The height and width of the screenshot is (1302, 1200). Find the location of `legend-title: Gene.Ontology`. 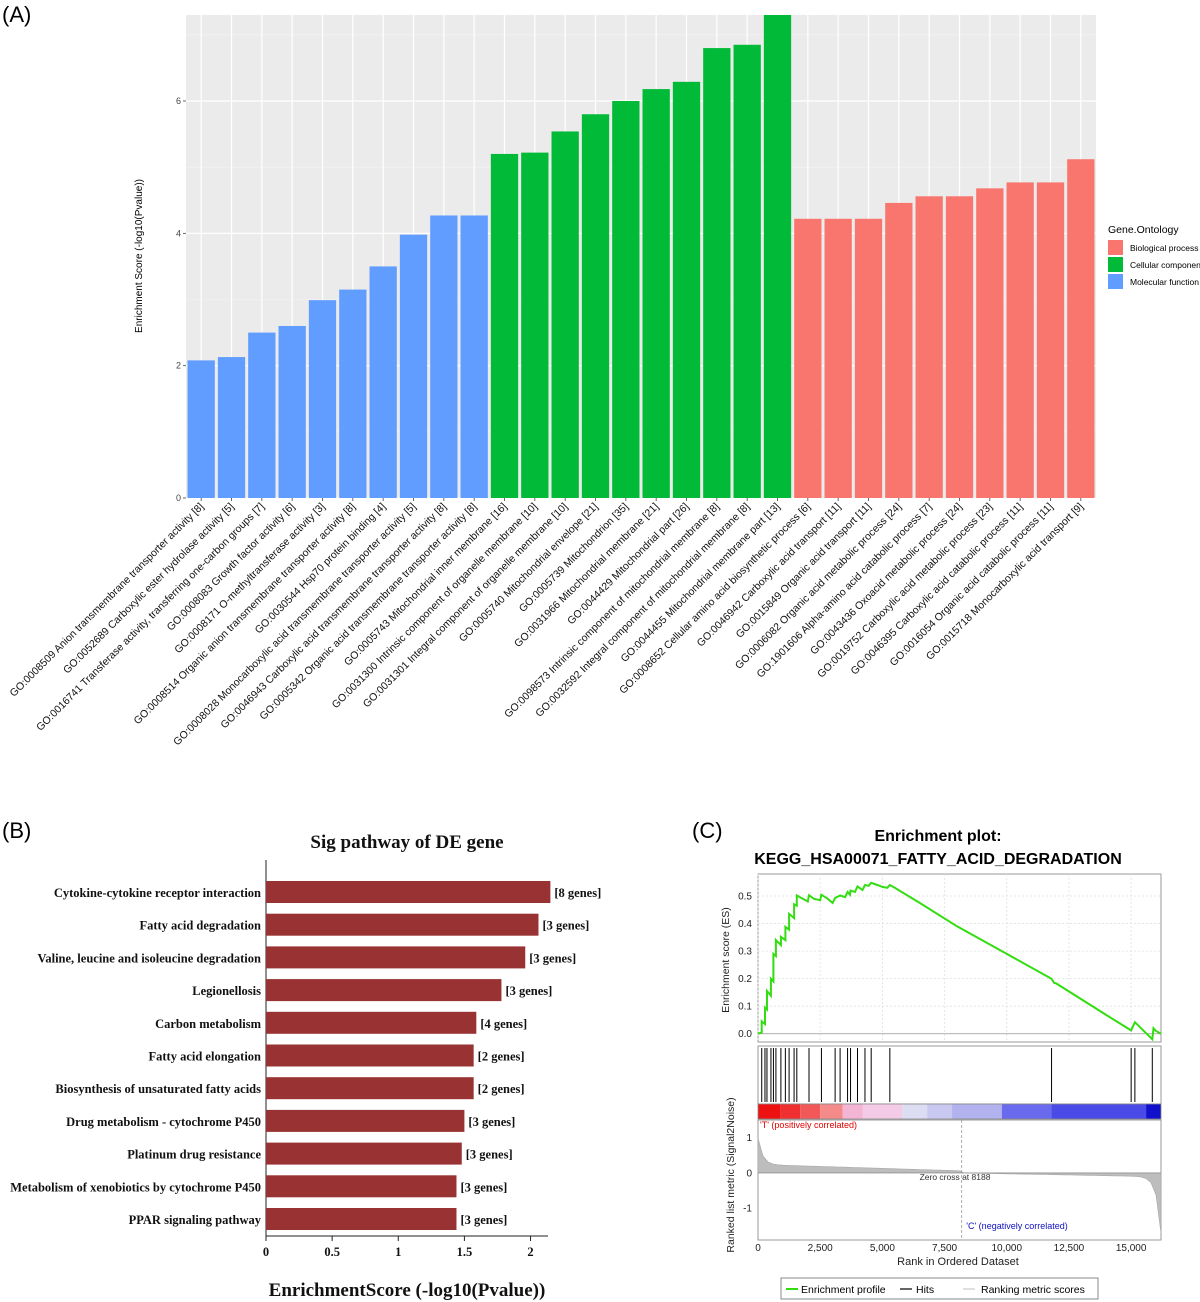

legend-title: Gene.Ontology is located at coordinates (1143, 230).